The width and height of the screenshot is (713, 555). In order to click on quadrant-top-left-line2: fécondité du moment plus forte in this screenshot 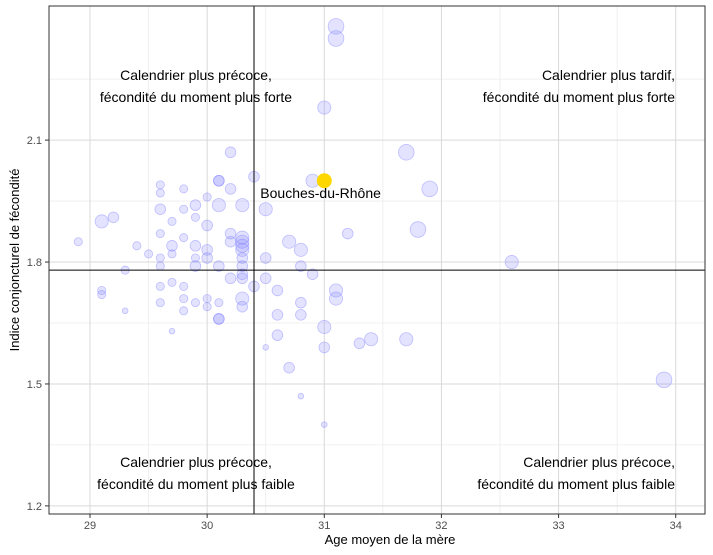, I will do `click(196, 97)`.